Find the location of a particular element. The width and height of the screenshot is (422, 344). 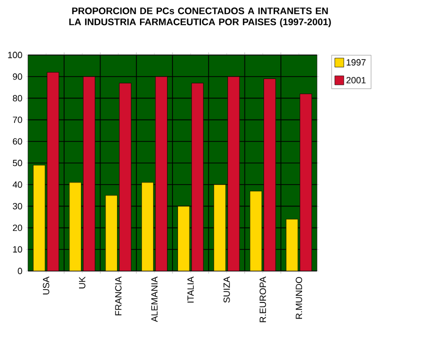

x-tick-label: USA is located at coordinates (46, 285).